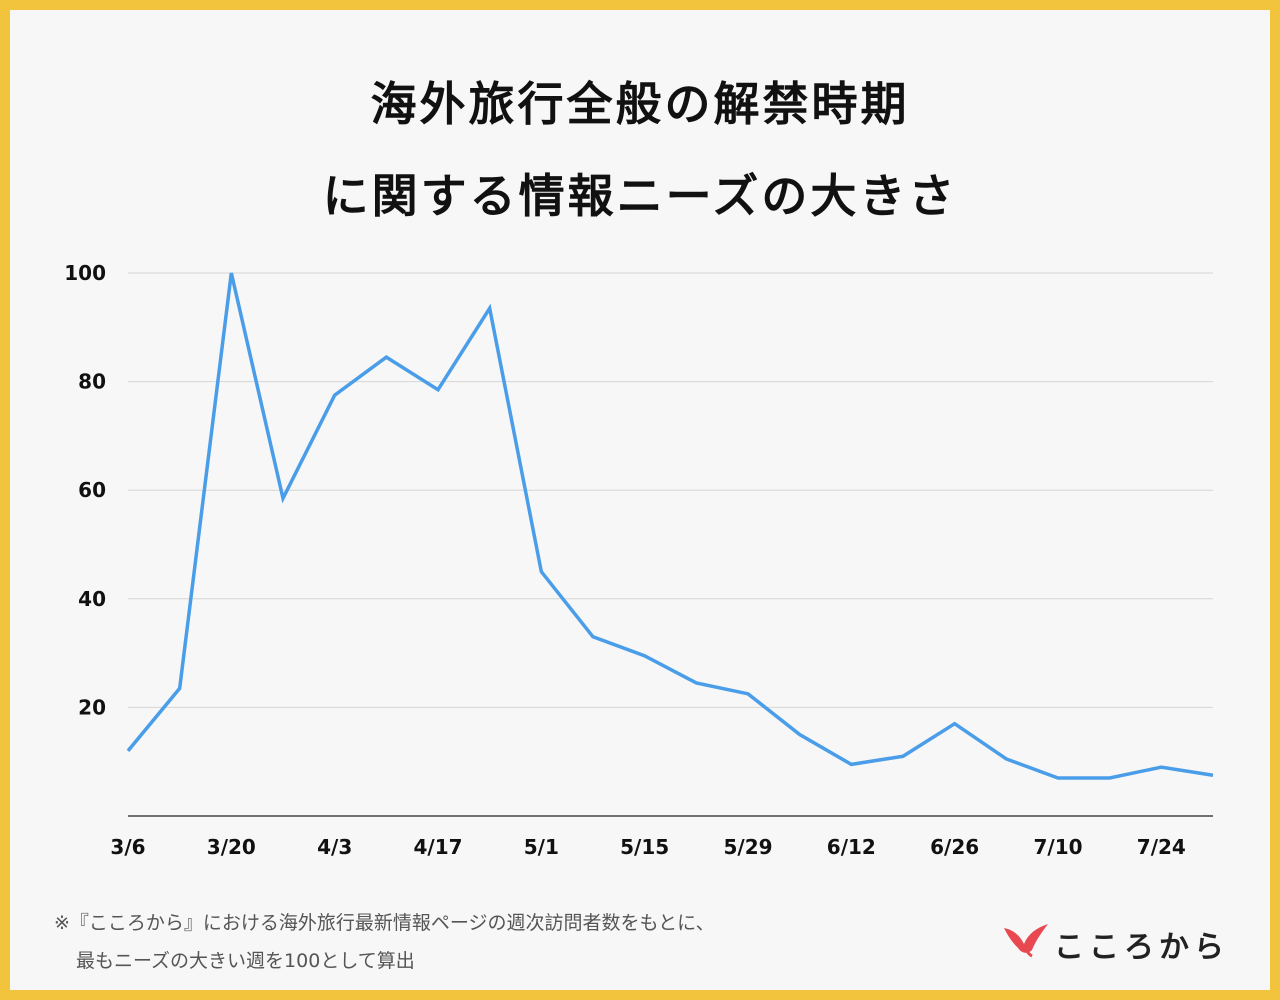 The height and width of the screenshot is (1000, 1280). What do you see at coordinates (384, 923) in the screenshot?
I see `footnote-line-1: ※『こころから』における海外旅行最新情報ページの週次訪問者数をもとに、` at bounding box center [384, 923].